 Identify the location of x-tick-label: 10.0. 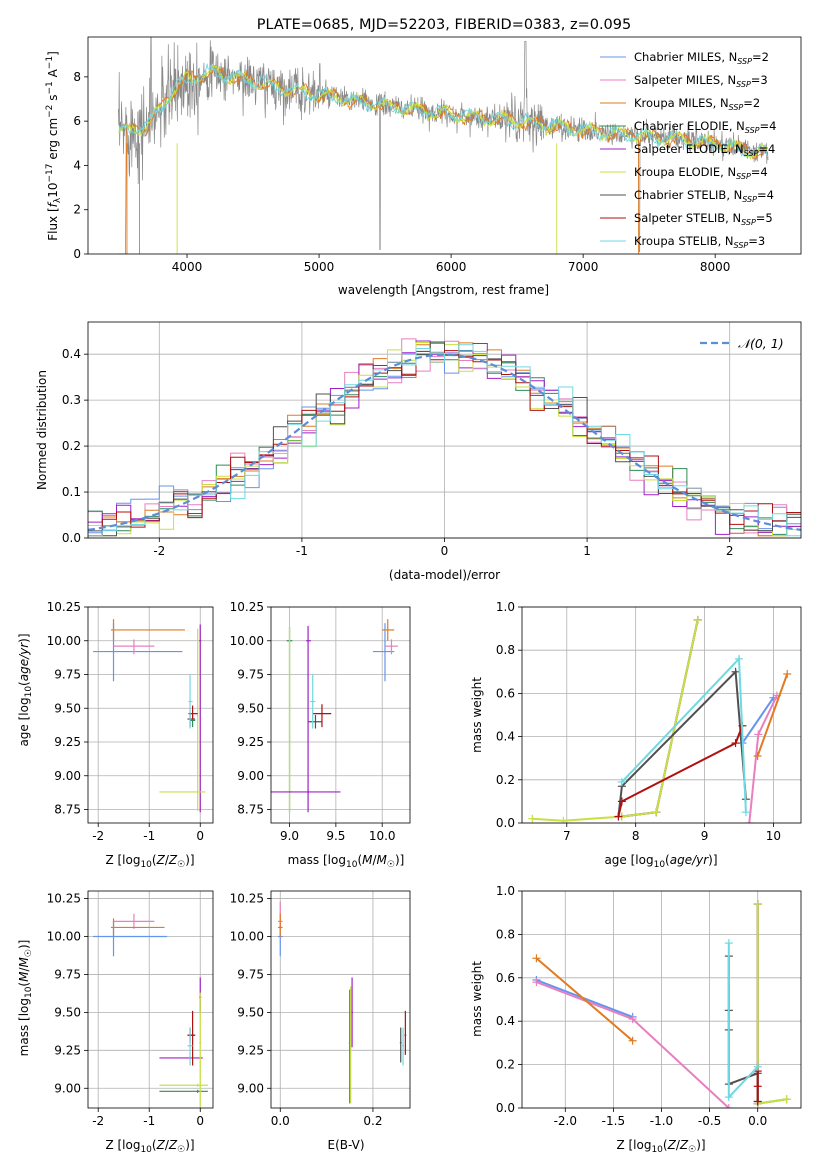
(382, 836).